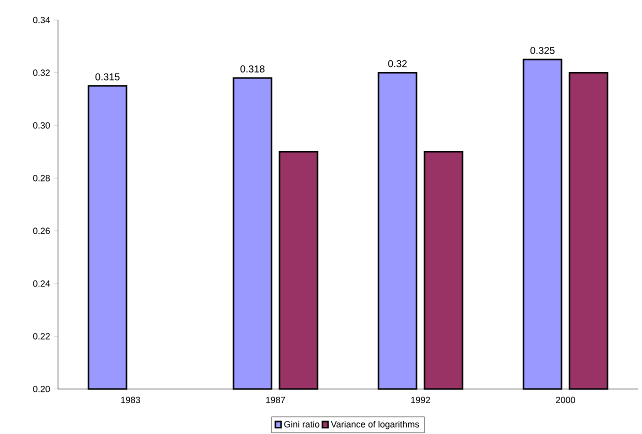 This screenshot has height=434, width=642. Describe the element at coordinates (420, 400) in the screenshot. I see `x-tick-label: 1992` at that location.